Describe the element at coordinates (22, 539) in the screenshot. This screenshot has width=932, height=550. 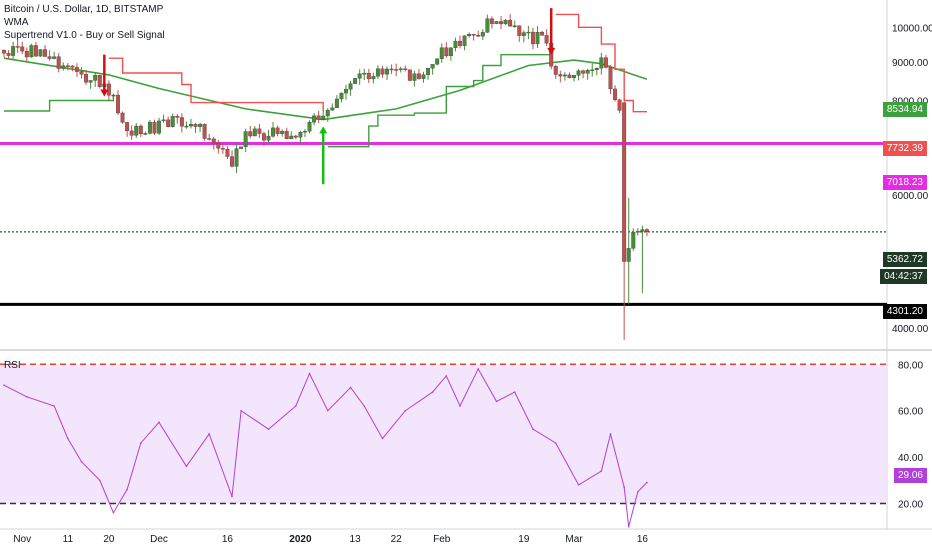
I see `time-axis-tick: Nov` at that location.